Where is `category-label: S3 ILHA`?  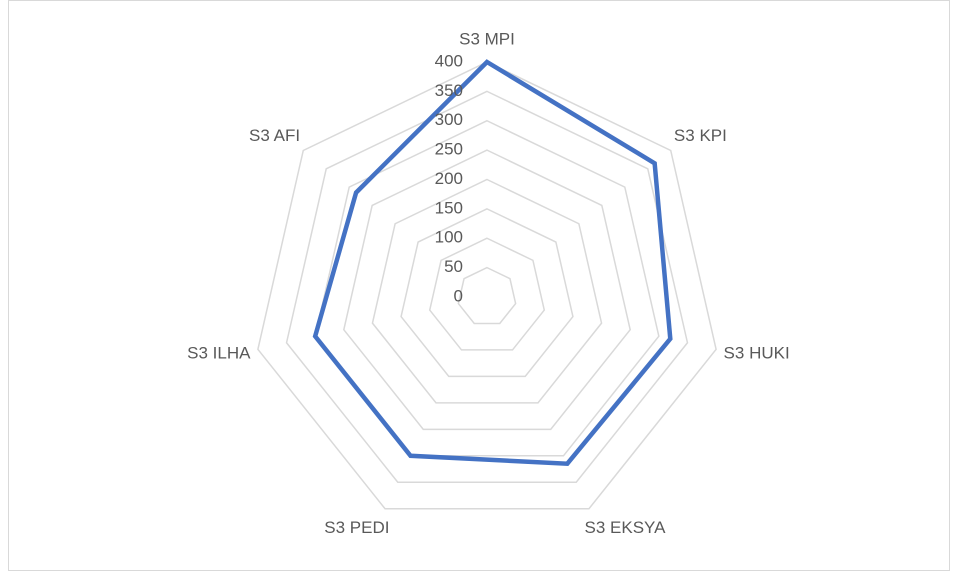
category-label: S3 ILHA is located at coordinates (219, 353).